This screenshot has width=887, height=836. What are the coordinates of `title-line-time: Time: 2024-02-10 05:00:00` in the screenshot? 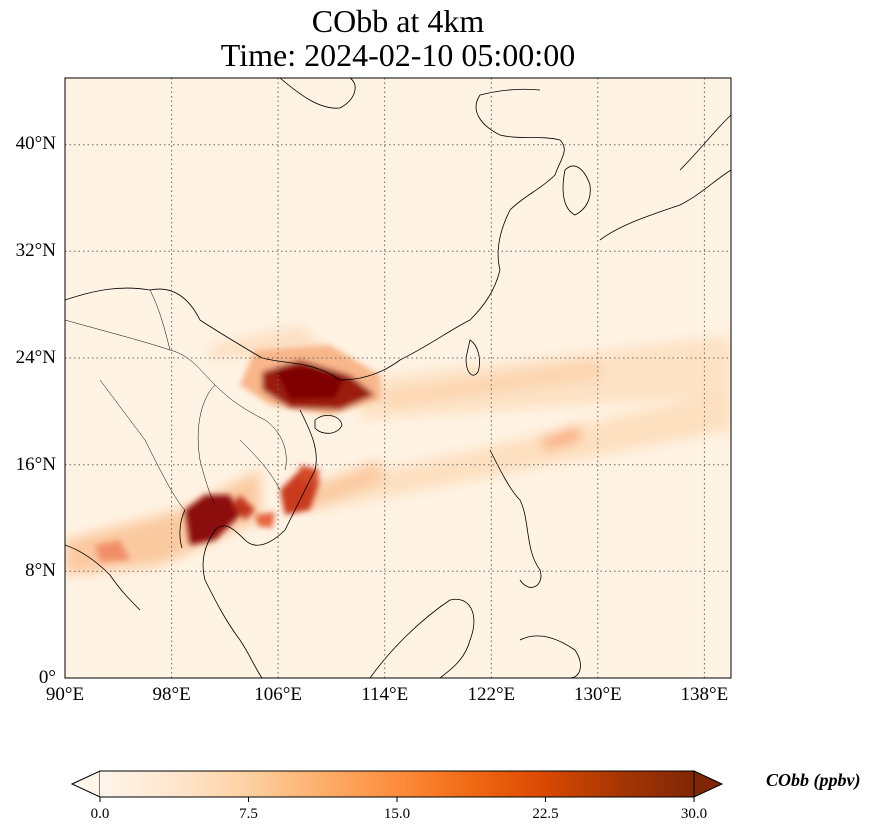 It's located at (398, 55).